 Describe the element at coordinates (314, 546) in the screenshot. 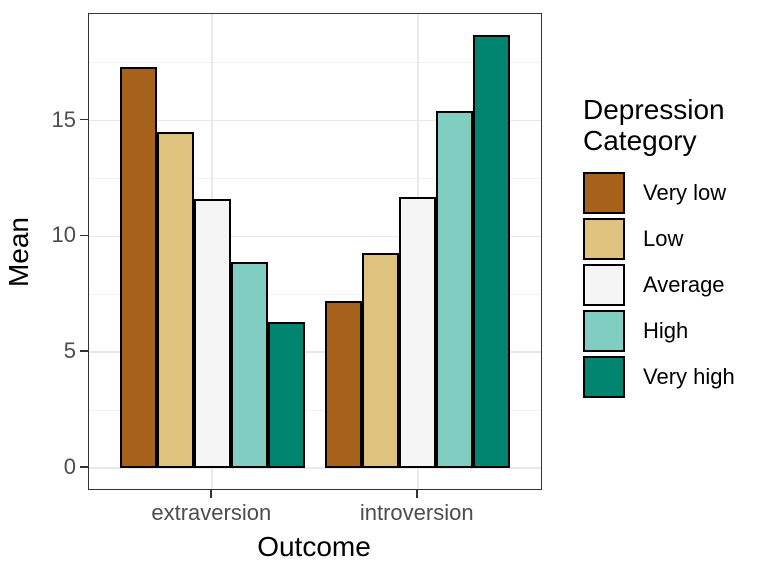

I see `x-axis-title: Outcome` at that location.